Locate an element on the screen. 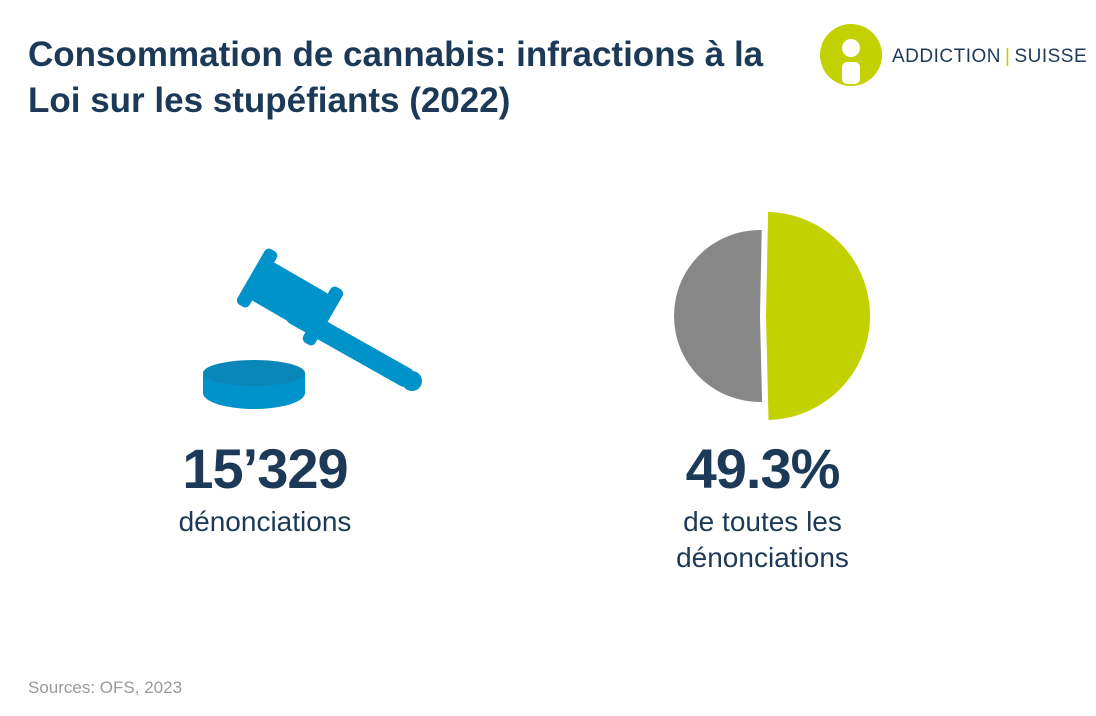 The image size is (1096, 716). metric-share-label-line1: de toutes les is located at coordinates (762, 521).